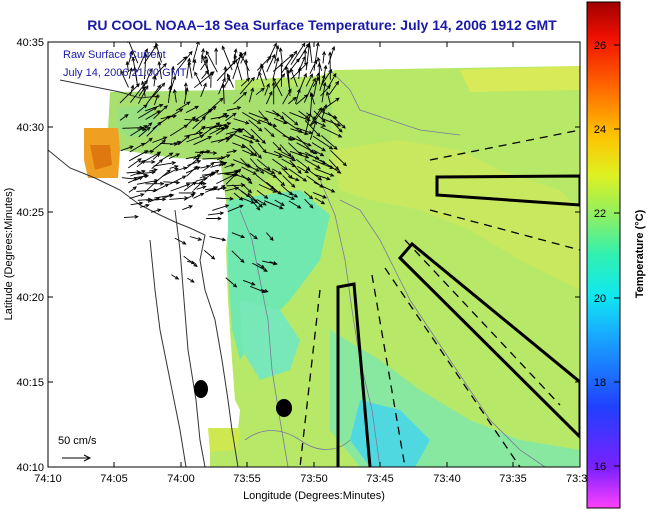 The image size is (651, 511). I want to click on y-tick-label: 40:35, so click(30, 43).